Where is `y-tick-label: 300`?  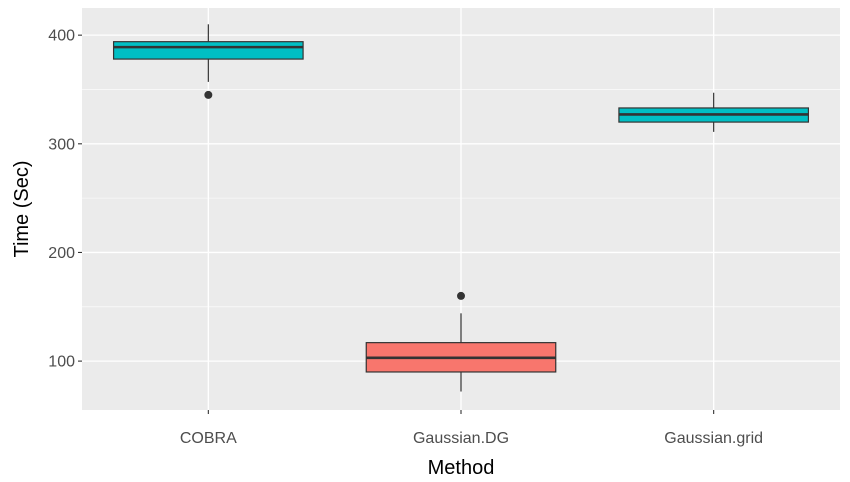
y-tick-label: 300 is located at coordinates (61, 144).